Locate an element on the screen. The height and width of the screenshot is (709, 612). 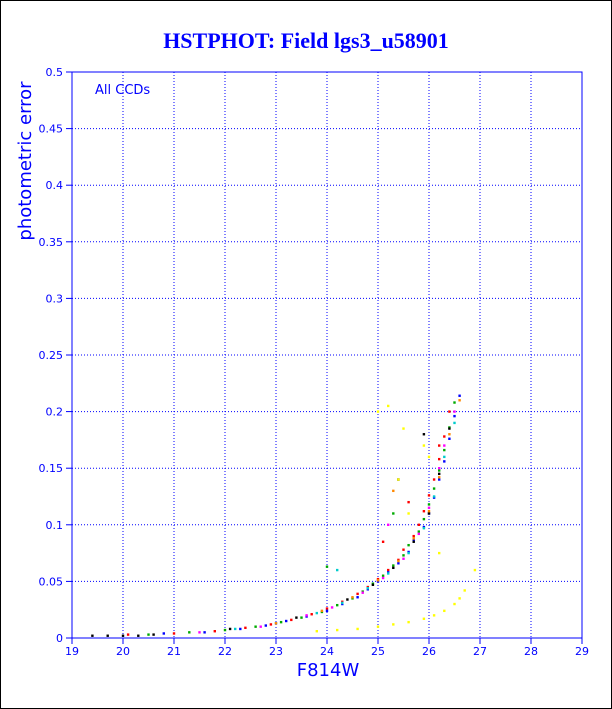
x-tick-label: 20 is located at coordinates (123, 651).